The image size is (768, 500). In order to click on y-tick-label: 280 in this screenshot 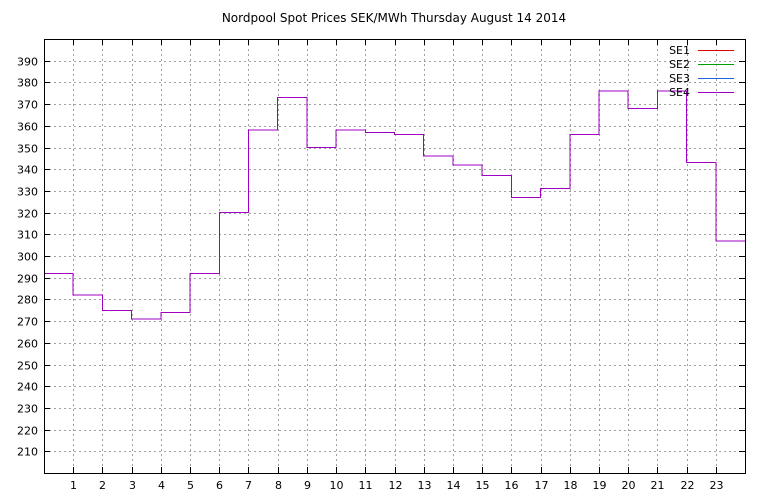, I will do `click(27, 300)`.